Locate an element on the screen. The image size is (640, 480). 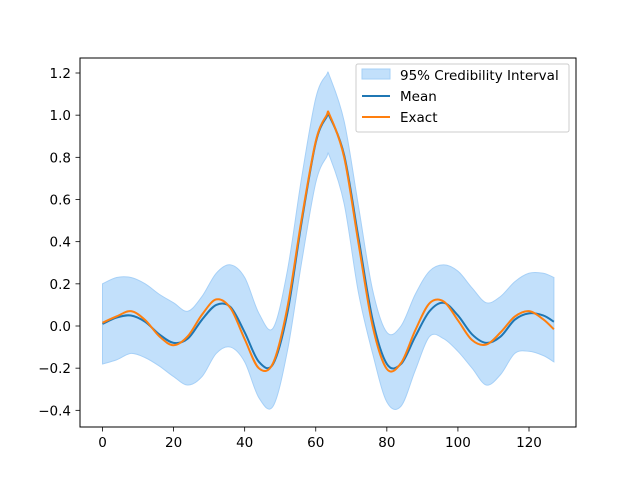
x-tick-label: 60 is located at coordinates (315, 443).